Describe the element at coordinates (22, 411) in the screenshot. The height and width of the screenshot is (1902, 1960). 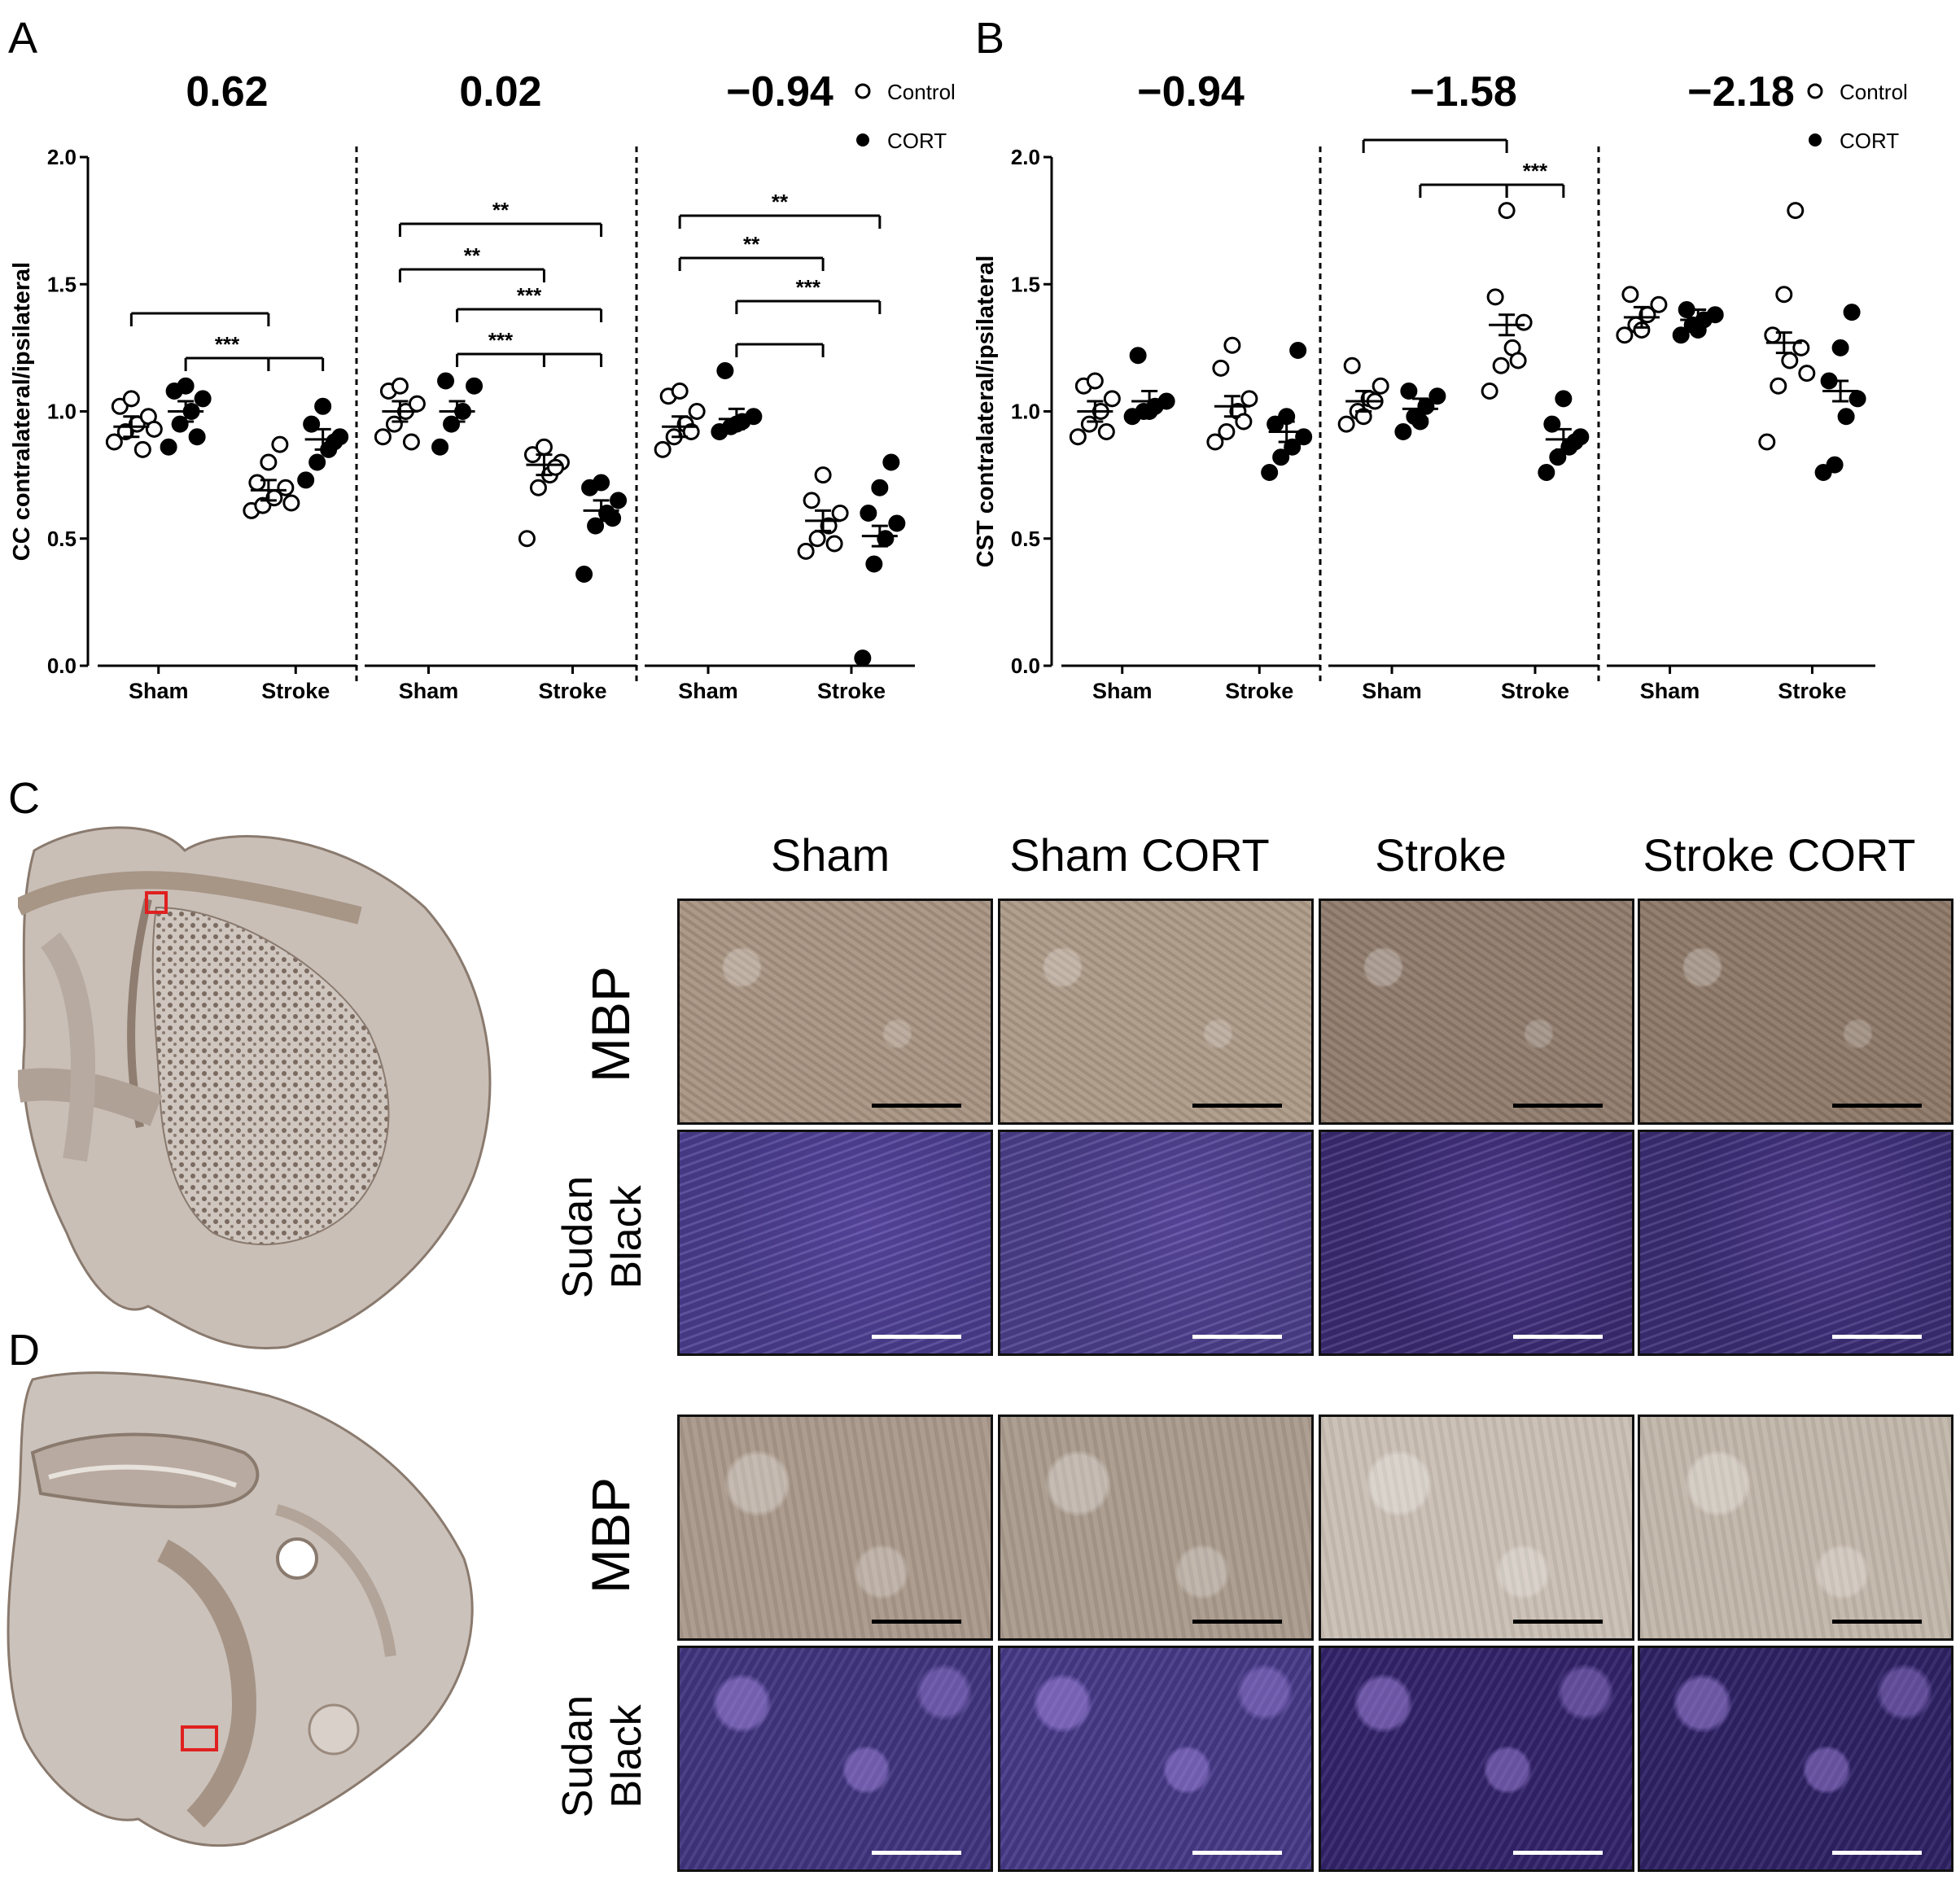
I see `y-axis-label: CC contralateral/ipsilateral` at that location.